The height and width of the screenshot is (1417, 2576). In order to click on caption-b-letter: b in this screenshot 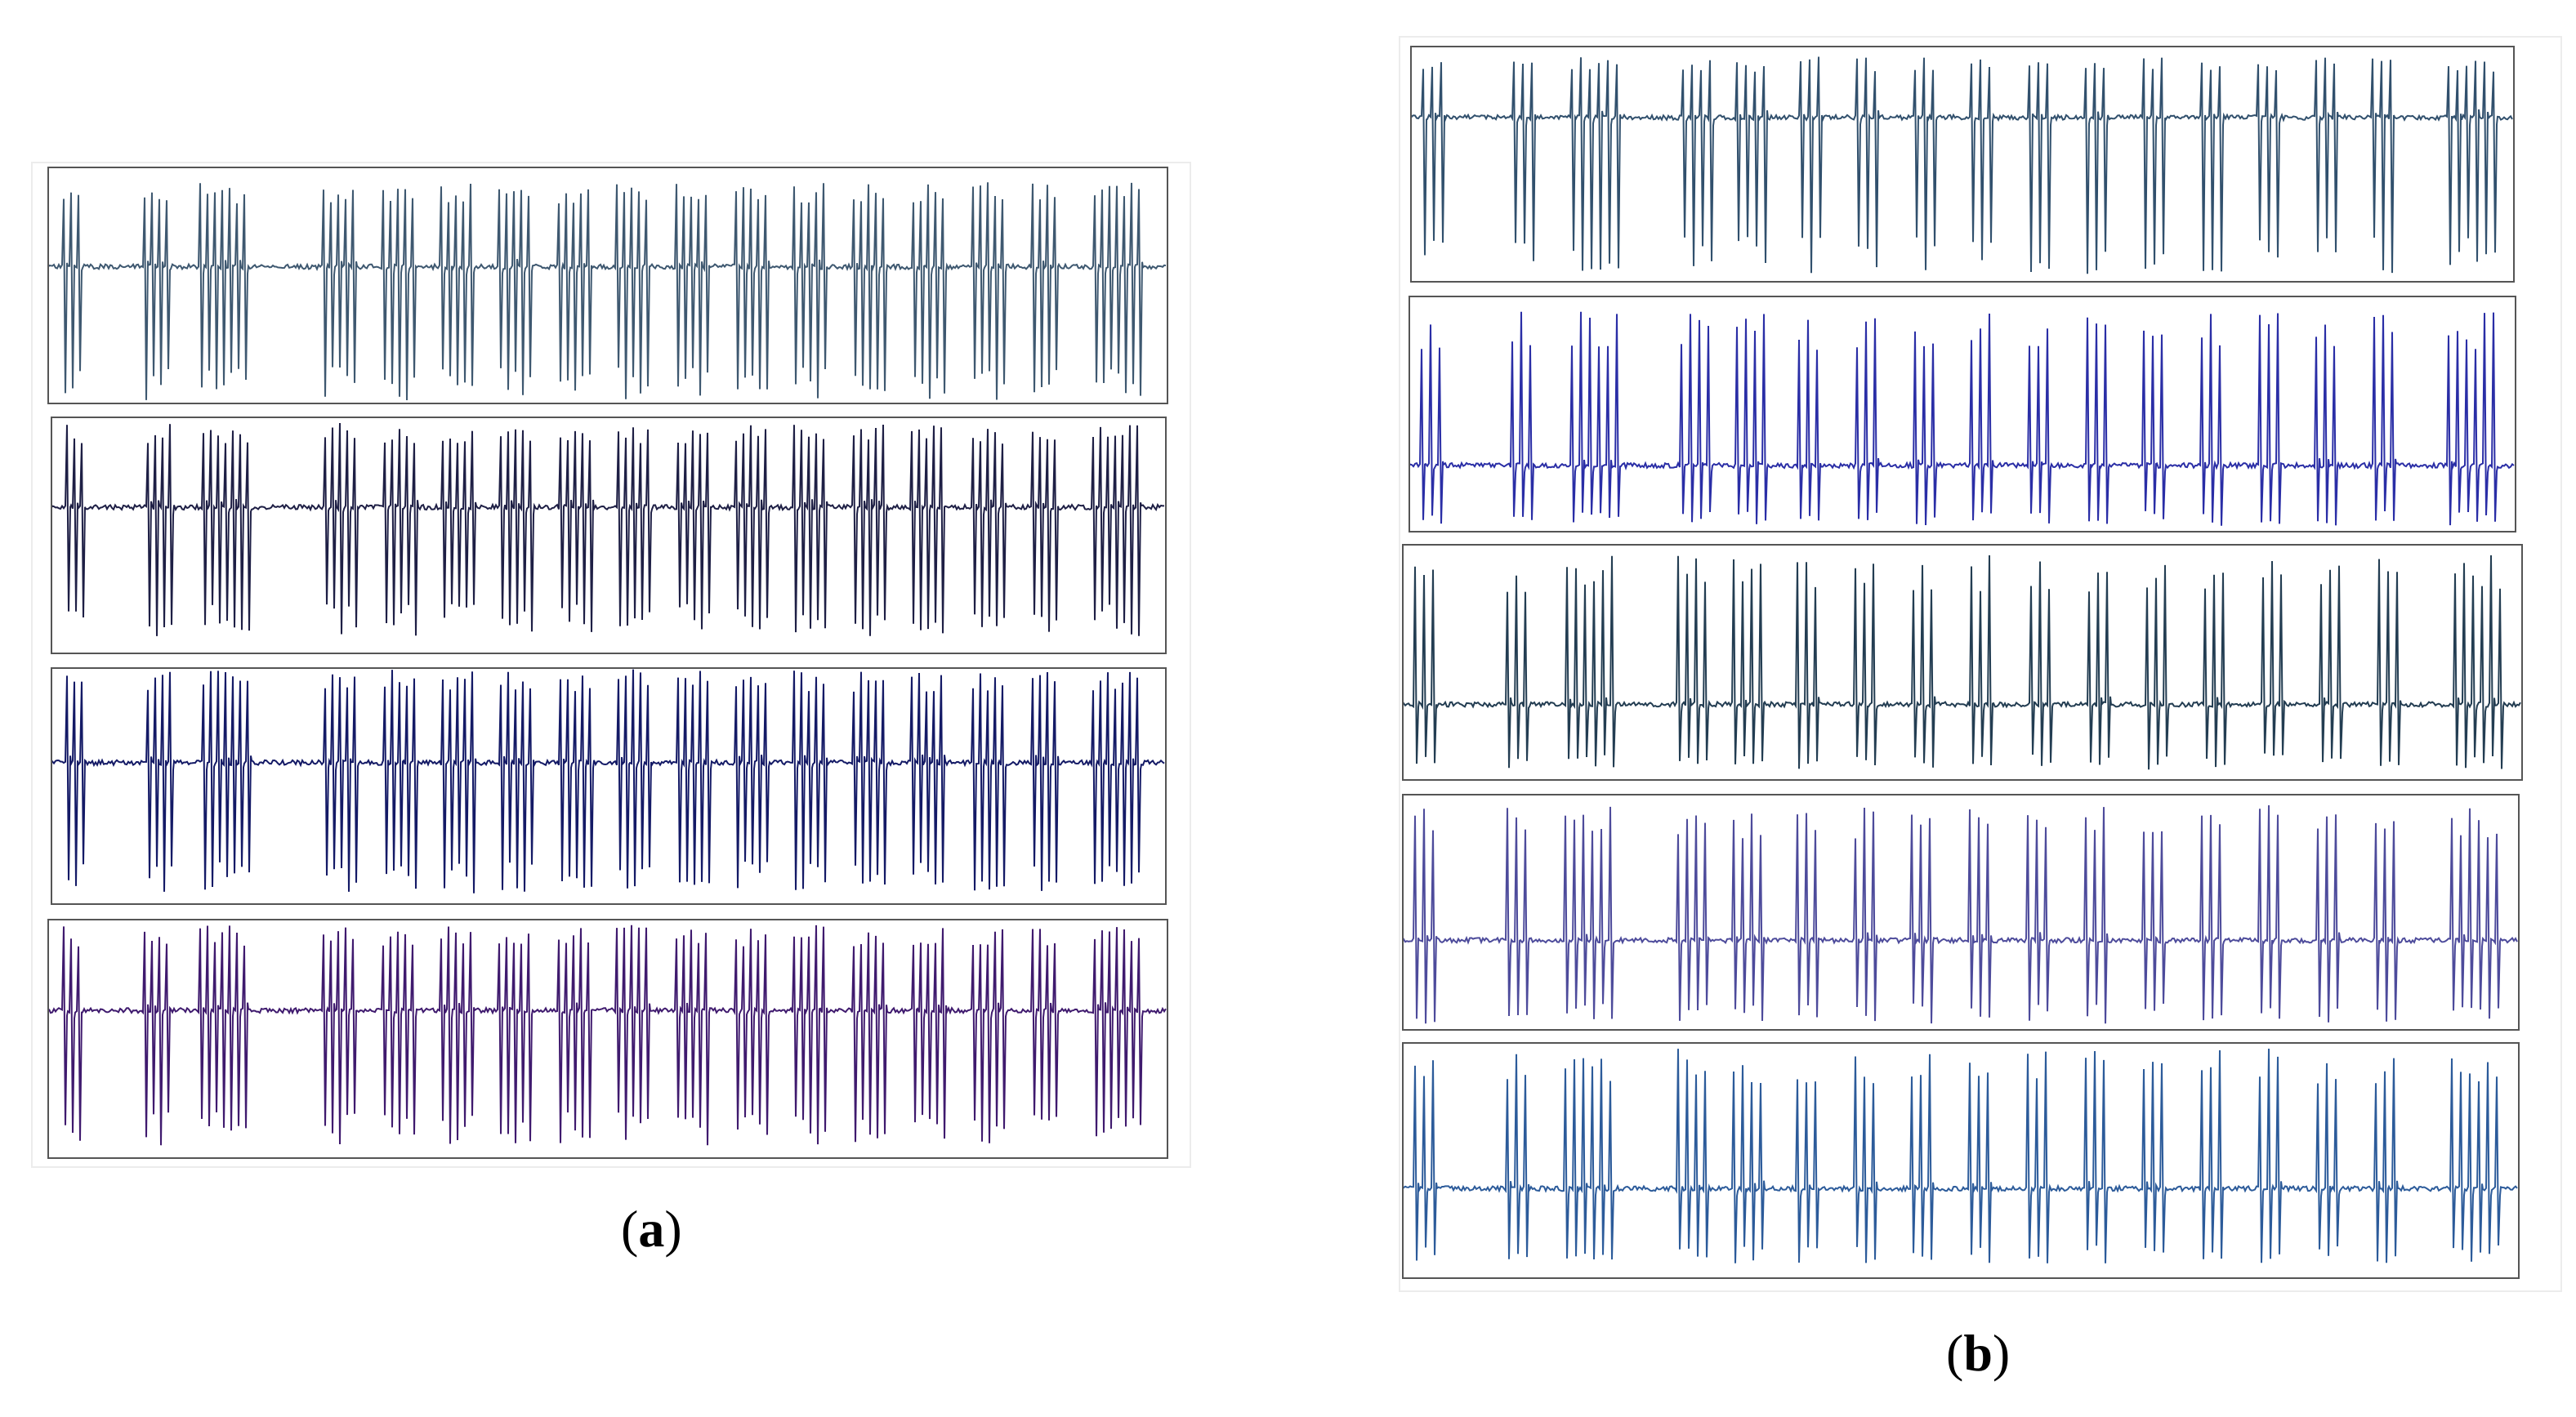, I will do `click(1978, 1353)`.